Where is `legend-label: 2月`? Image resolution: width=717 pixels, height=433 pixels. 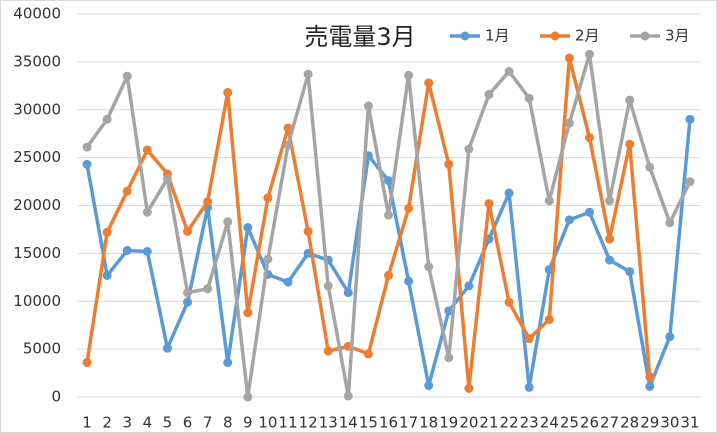
legend-label: 2月 is located at coordinates (587, 36).